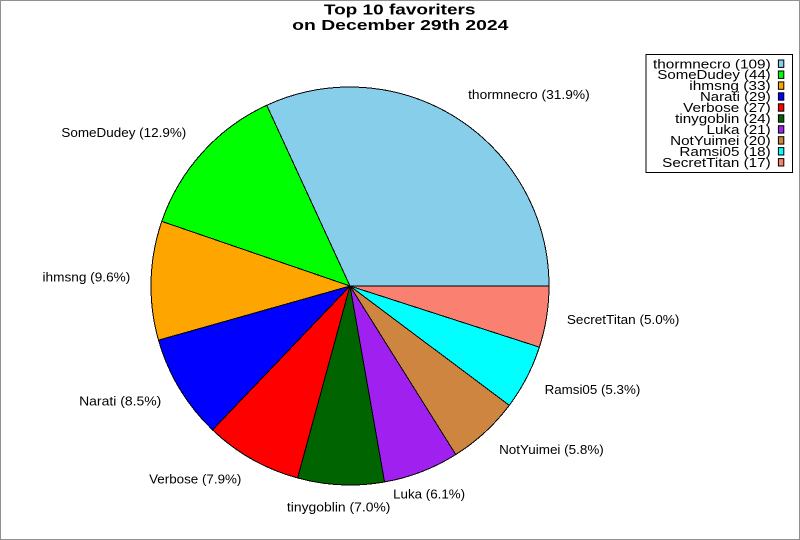  What do you see at coordinates (87, 276) in the screenshot?
I see `svg-text: ihmsng (9.6%)` at bounding box center [87, 276].